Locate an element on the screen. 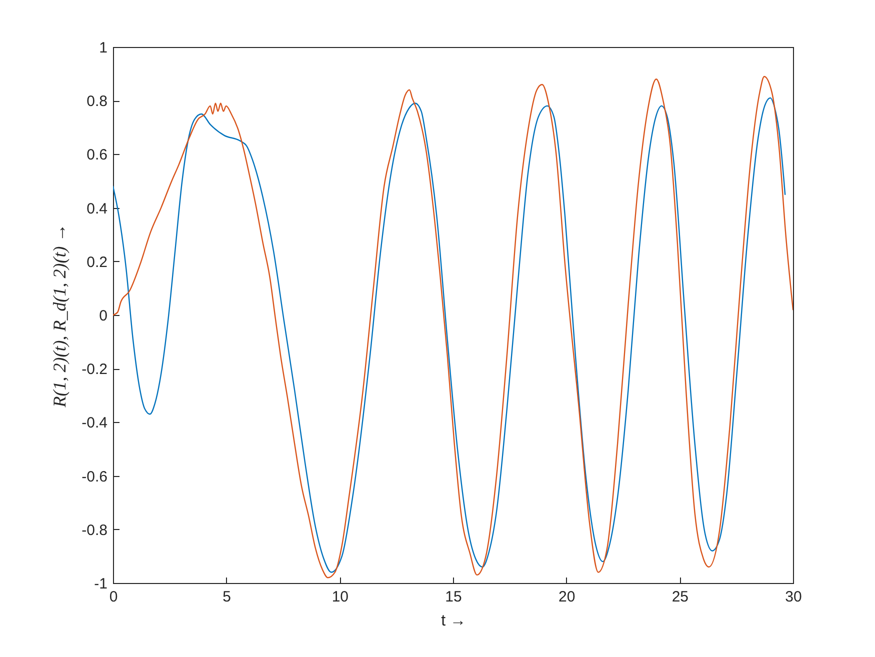  x-axis-title: t → is located at coordinates (453, 621).